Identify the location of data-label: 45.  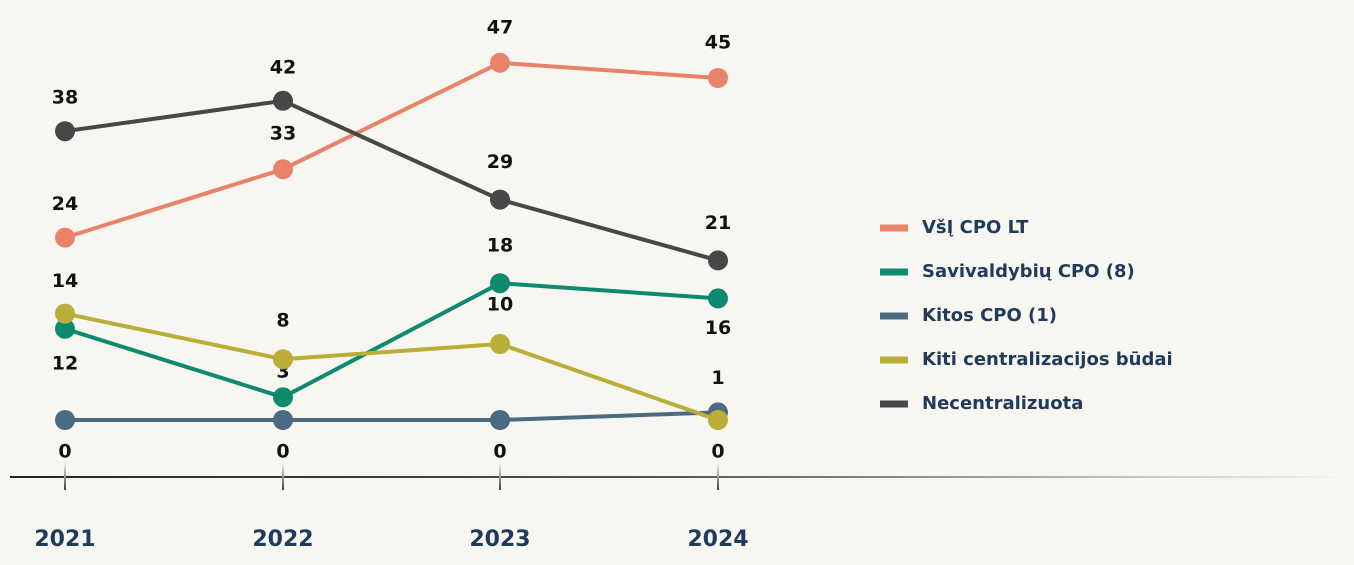
(718, 43).